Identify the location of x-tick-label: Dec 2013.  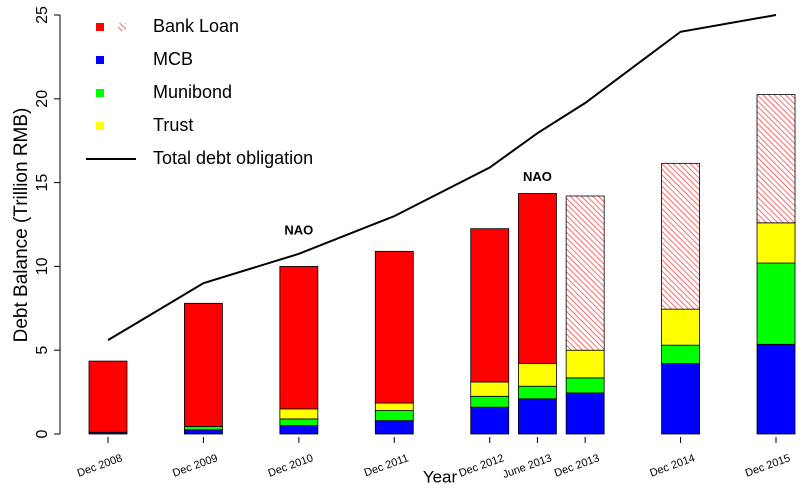
(577, 465).